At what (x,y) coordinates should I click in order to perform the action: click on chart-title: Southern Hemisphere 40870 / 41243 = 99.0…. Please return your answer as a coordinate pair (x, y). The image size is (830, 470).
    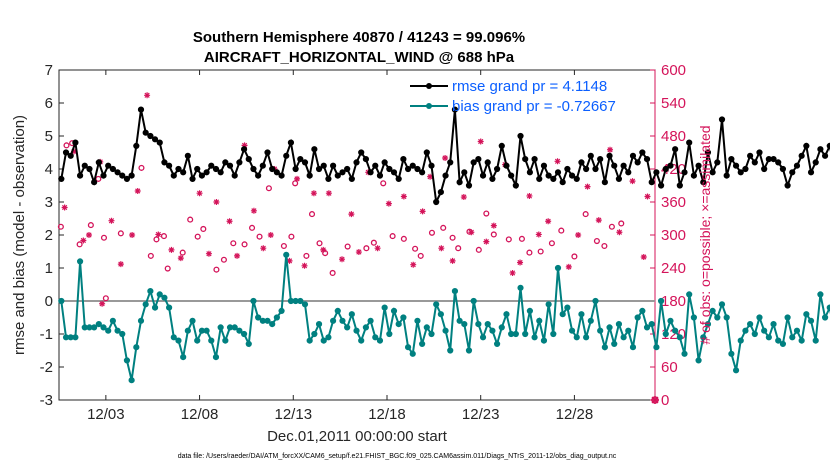
    Looking at the image, I should click on (359, 37).